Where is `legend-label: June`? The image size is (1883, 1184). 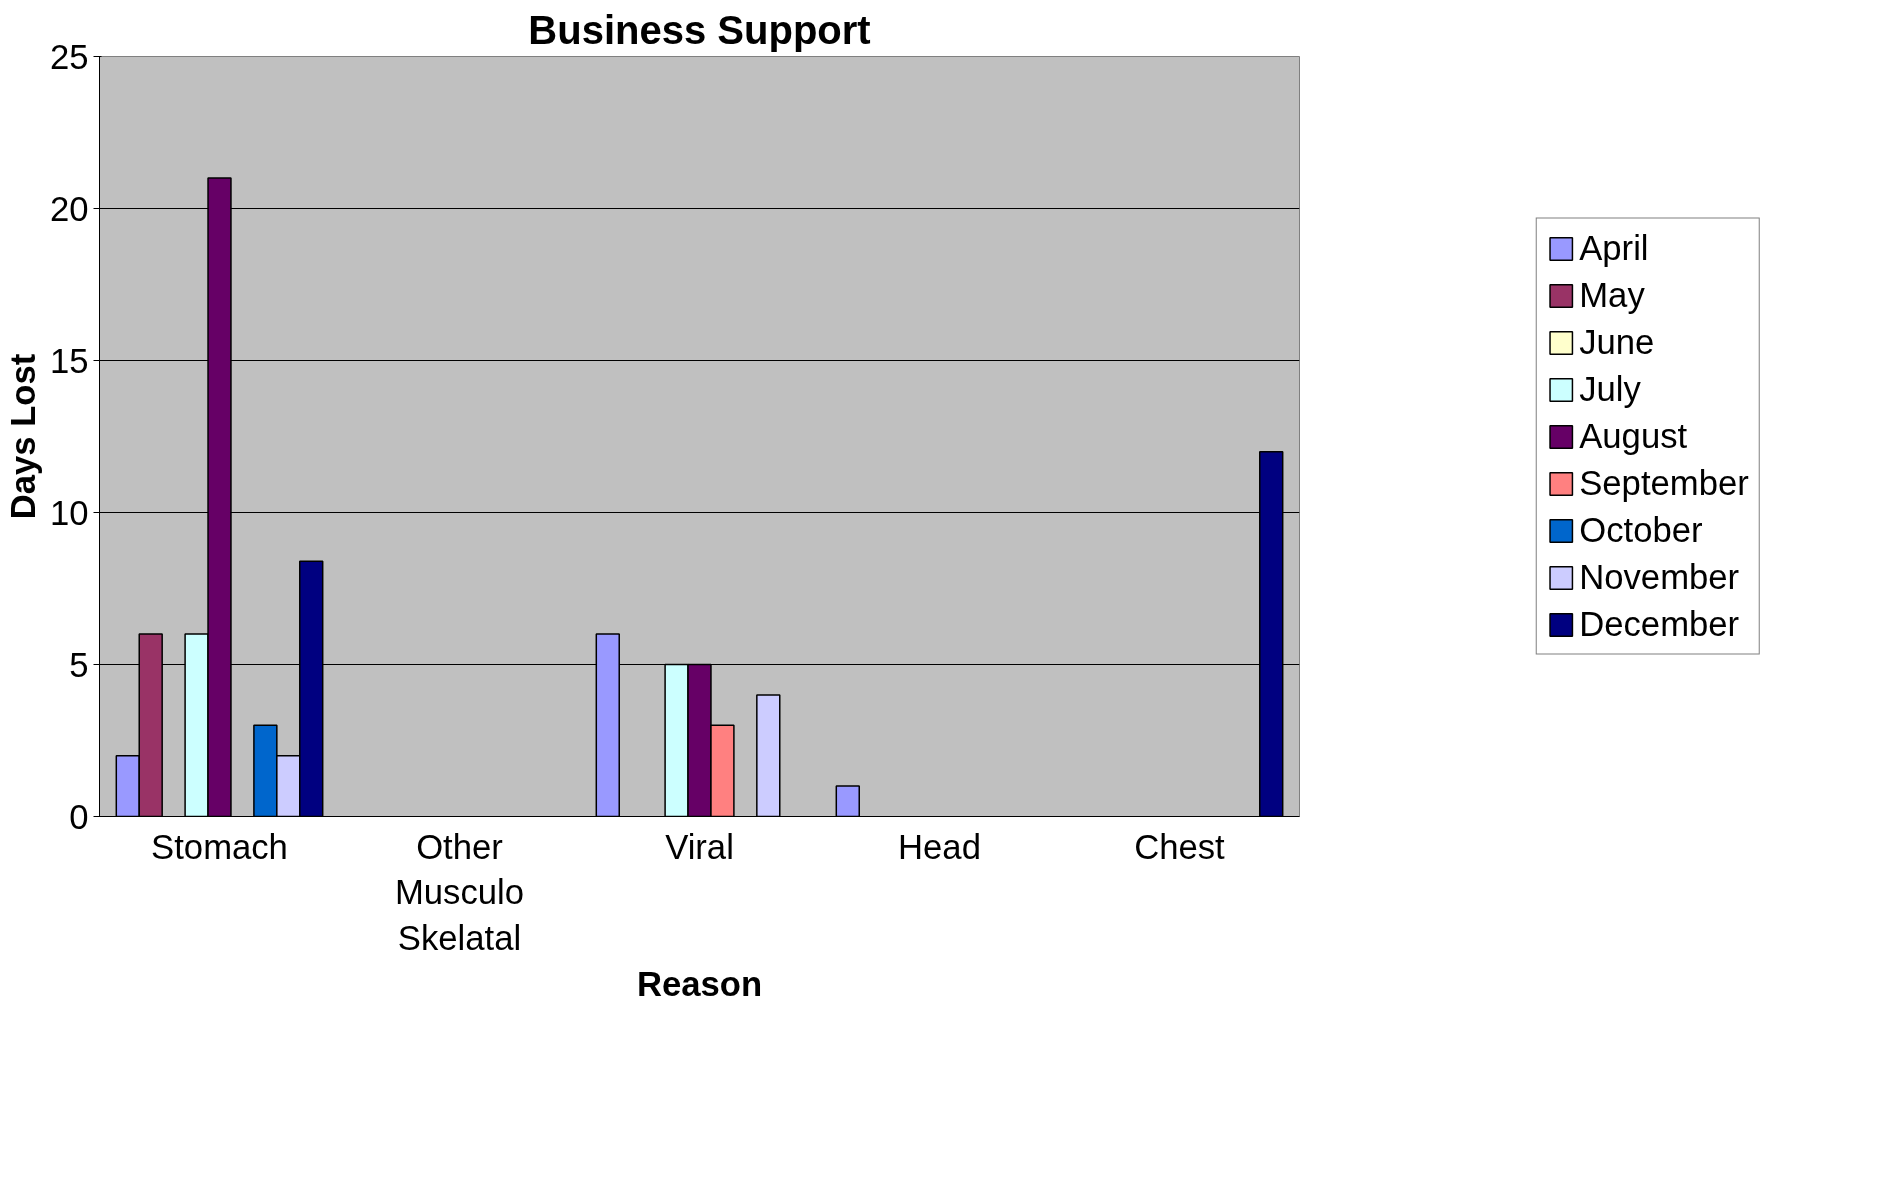 legend-label: June is located at coordinates (1617, 342).